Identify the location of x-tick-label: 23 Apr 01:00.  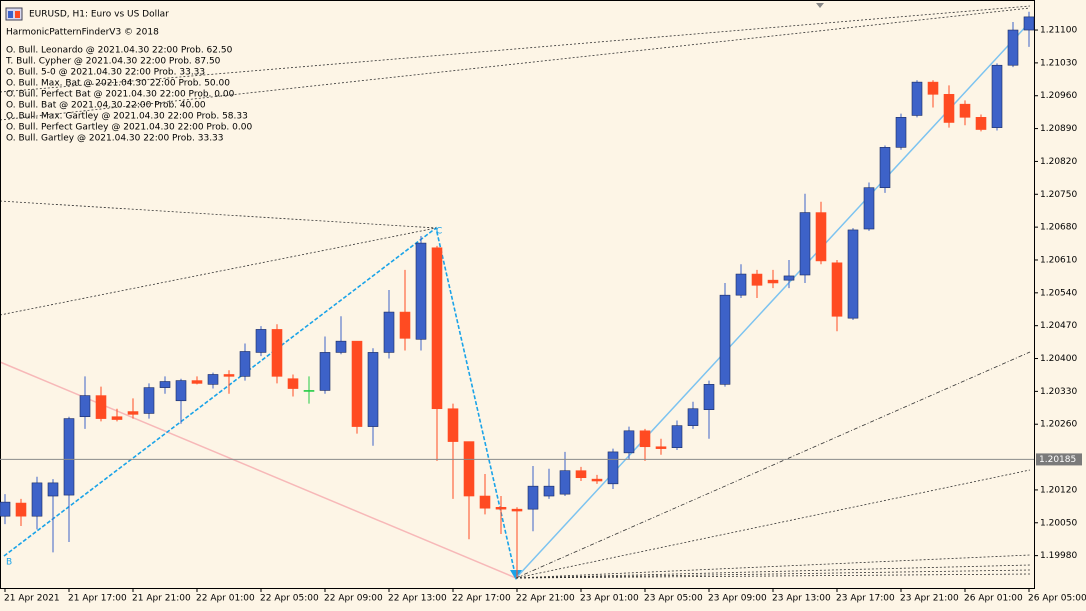
(609, 599).